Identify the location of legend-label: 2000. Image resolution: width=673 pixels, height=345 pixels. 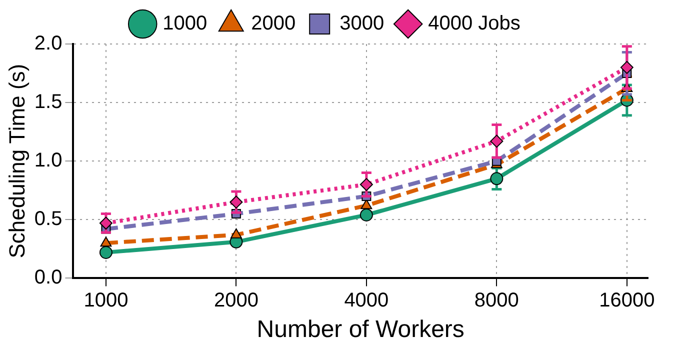
(273, 23).